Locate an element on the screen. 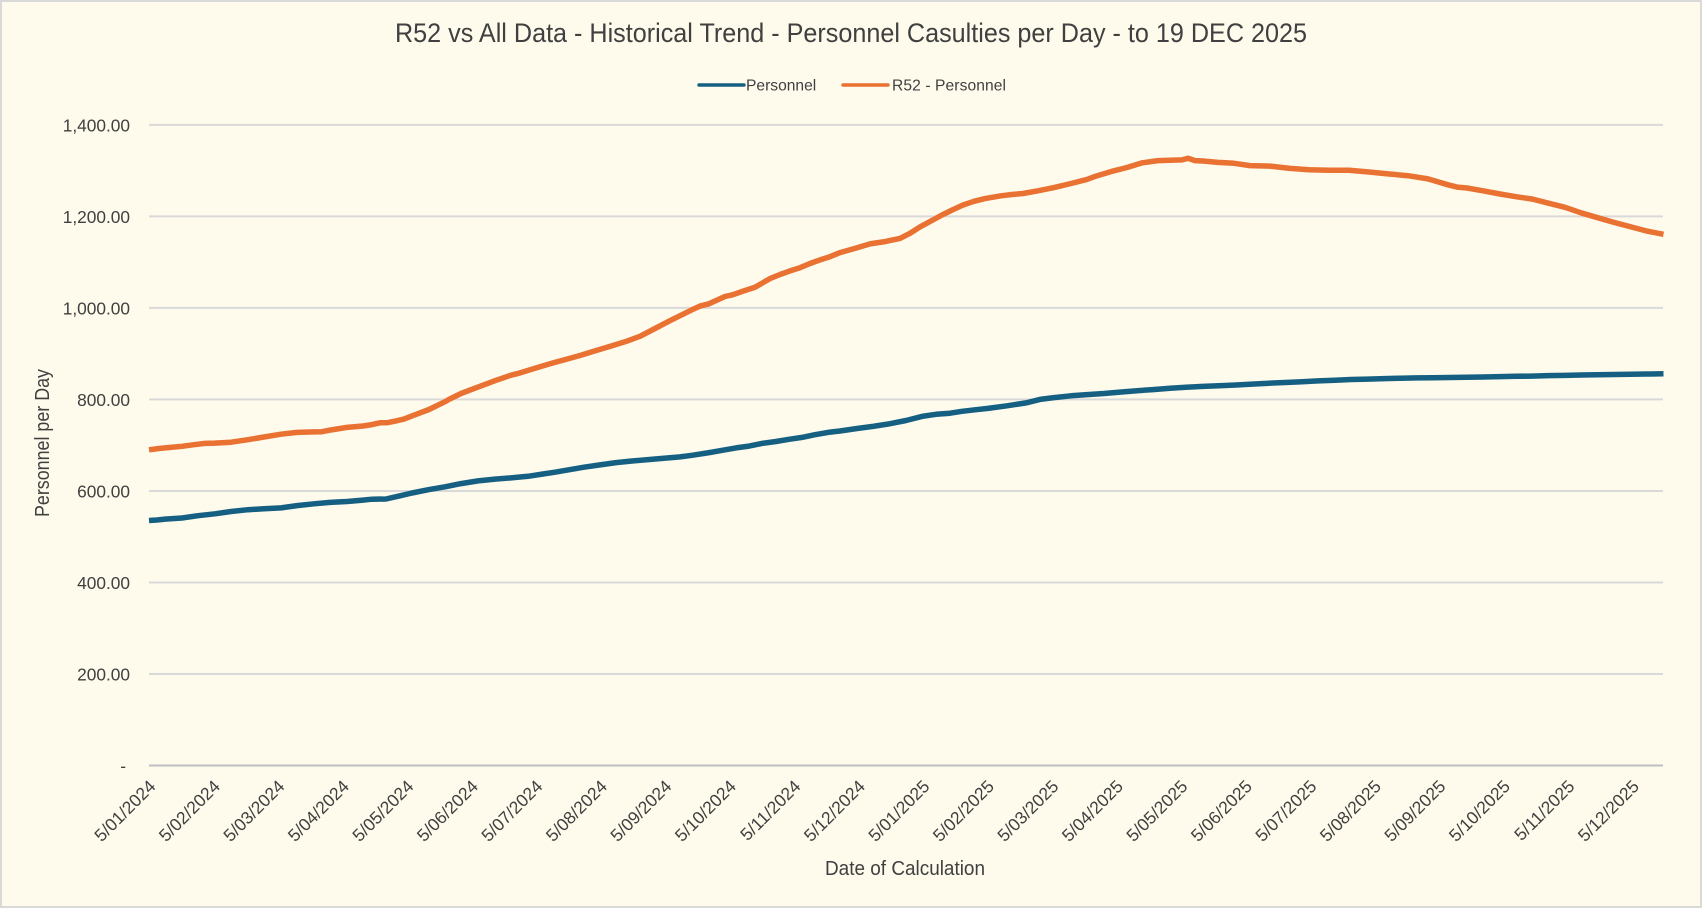  svg-text: R52 - Personnel is located at coordinates (949, 86).